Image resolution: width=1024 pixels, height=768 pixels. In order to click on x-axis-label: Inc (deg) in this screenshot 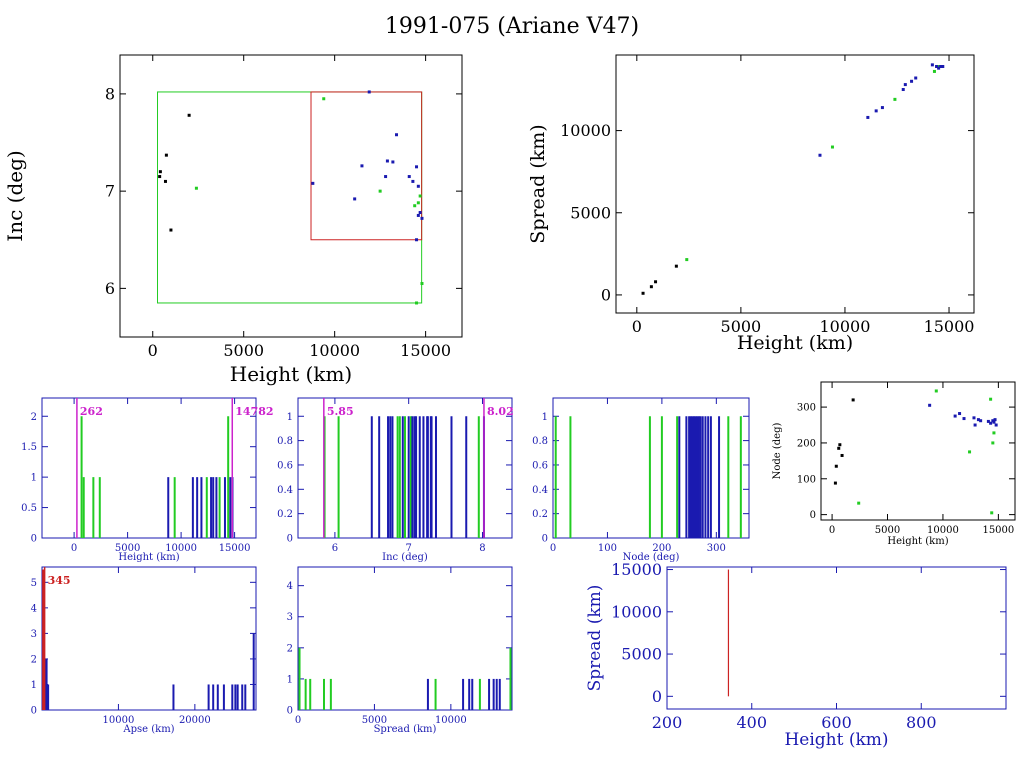, I will do `click(405, 557)`.